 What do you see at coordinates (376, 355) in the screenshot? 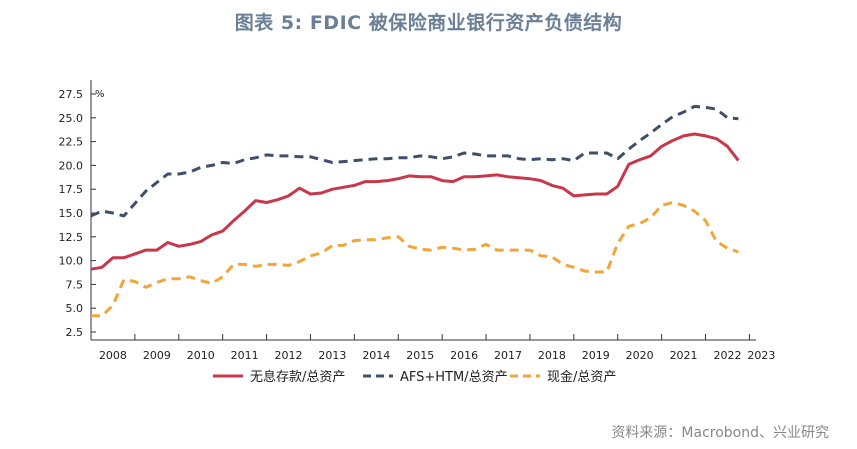
I see `x-tick-label: 2014` at bounding box center [376, 355].